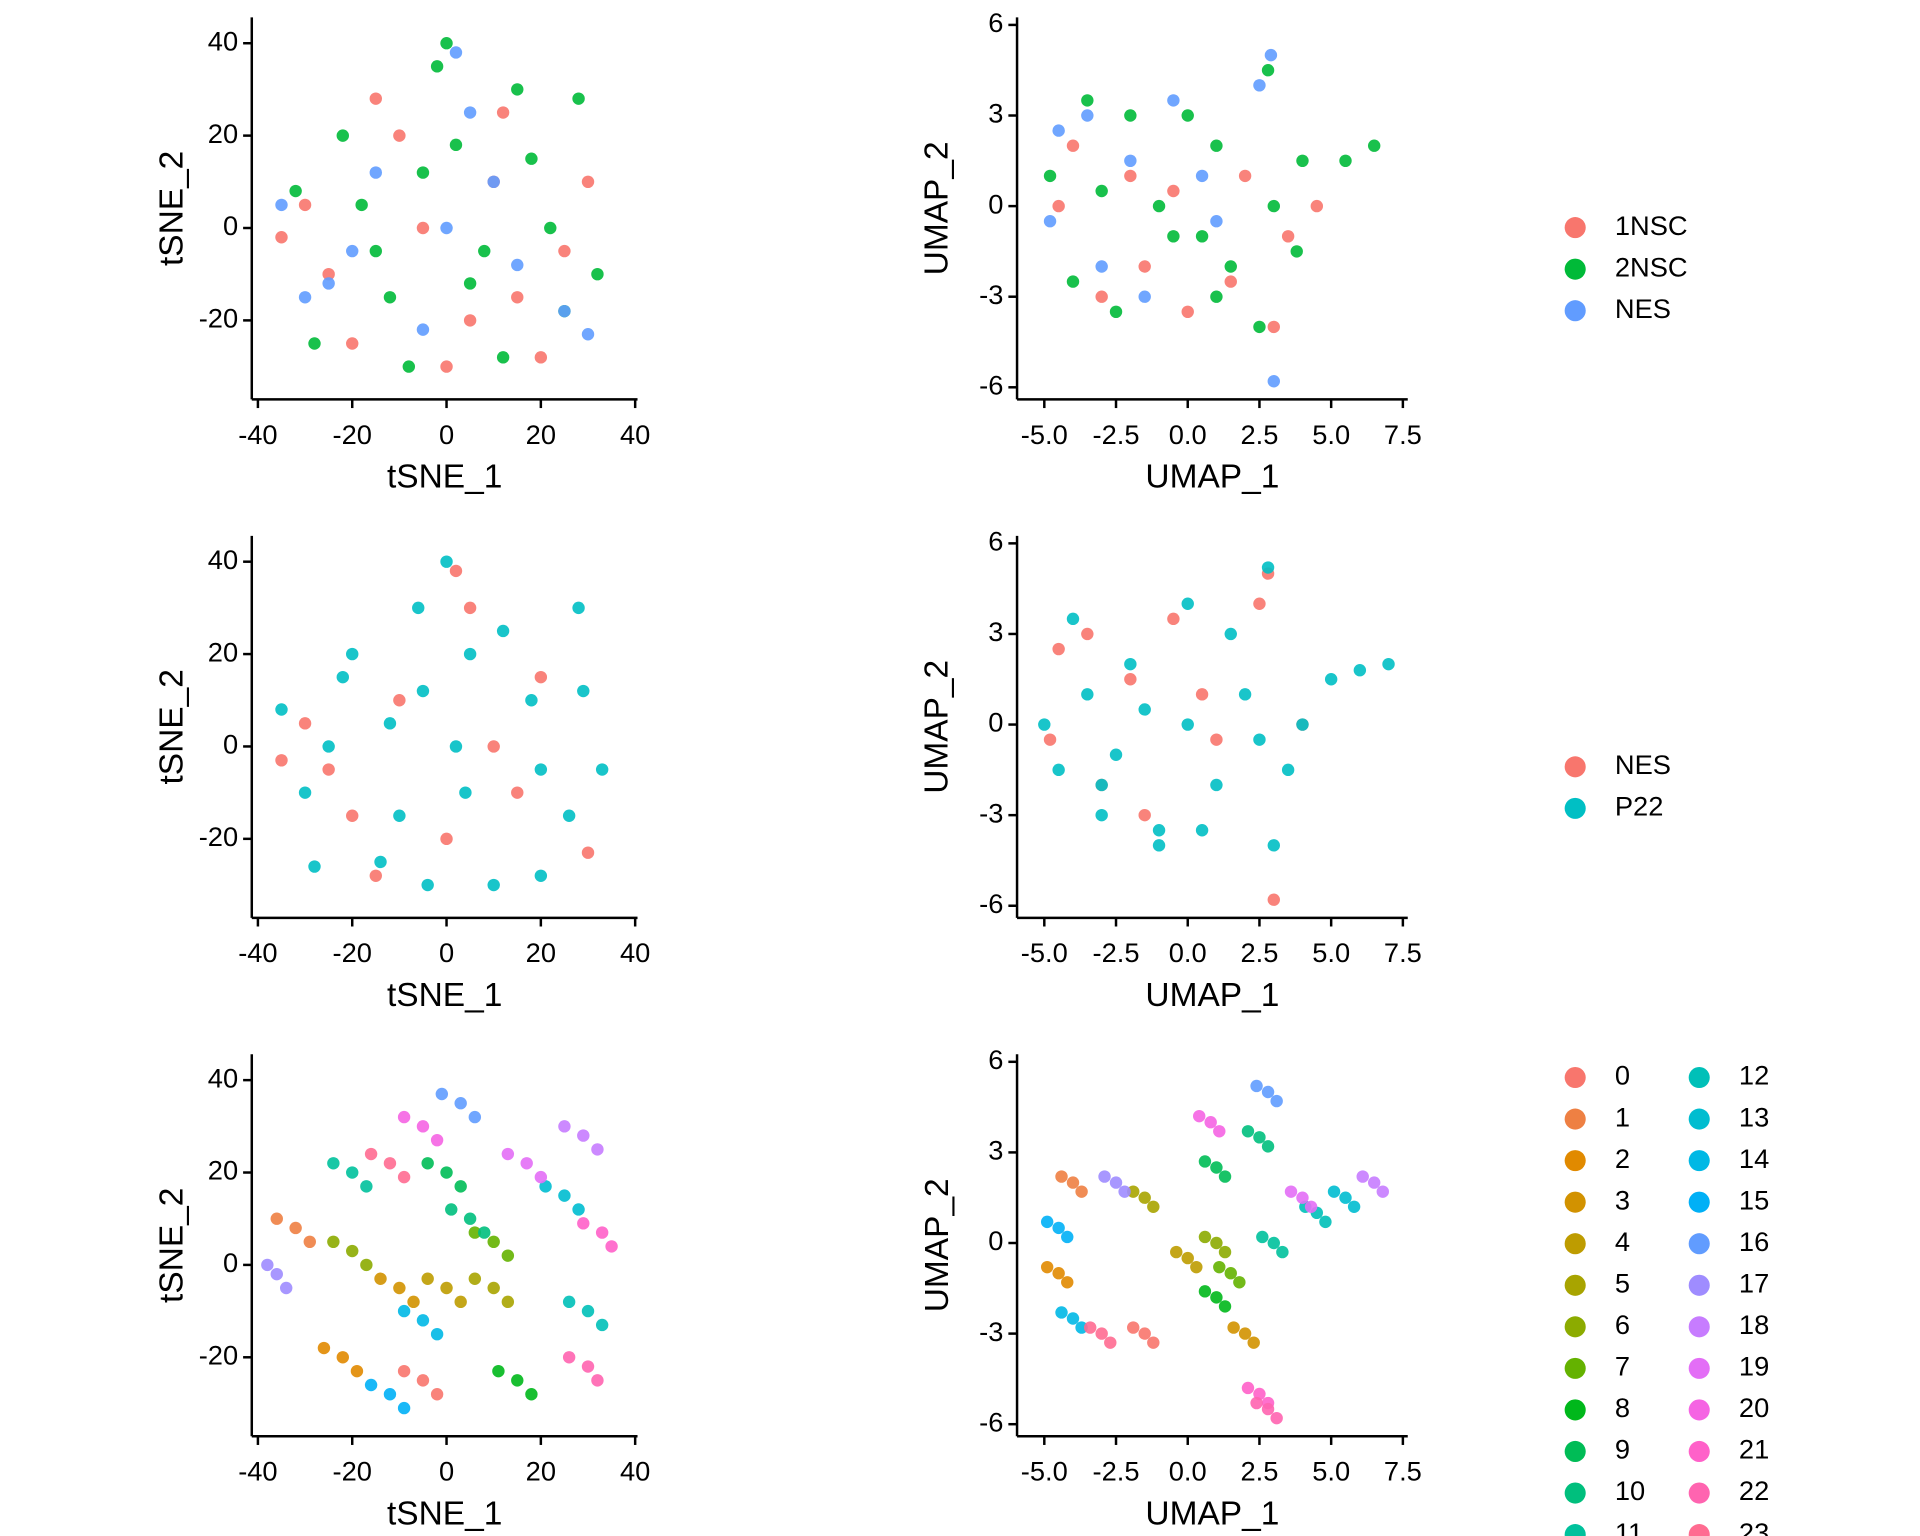 This screenshot has height=1536, width=1920. I want to click on legend-label: 6, so click(1622, 1324).